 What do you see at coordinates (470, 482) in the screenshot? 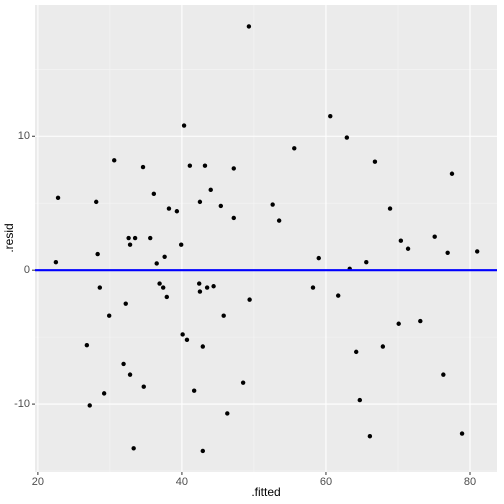
I see `x-tick-label: 80` at bounding box center [470, 482].